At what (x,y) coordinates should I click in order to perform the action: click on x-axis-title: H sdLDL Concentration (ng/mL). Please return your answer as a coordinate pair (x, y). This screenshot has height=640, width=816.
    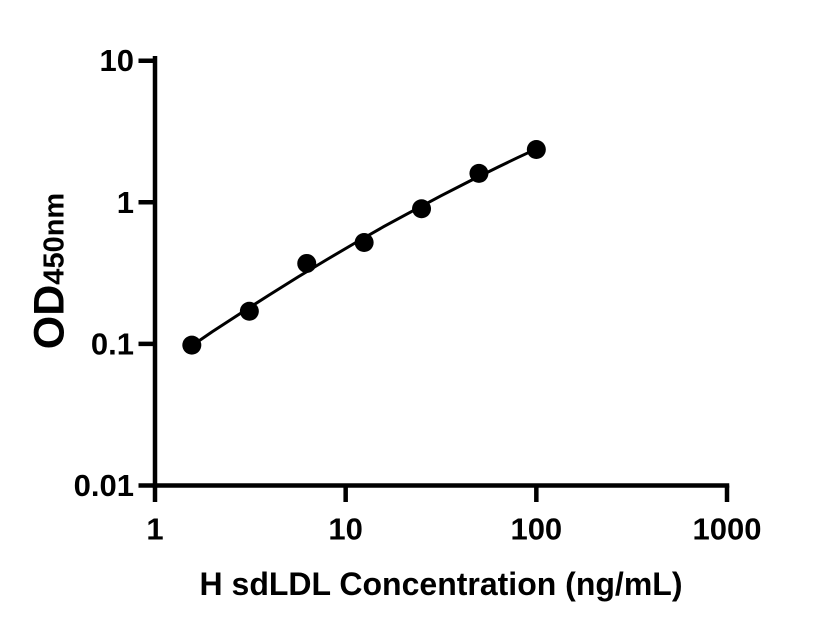
    Looking at the image, I should click on (441, 584).